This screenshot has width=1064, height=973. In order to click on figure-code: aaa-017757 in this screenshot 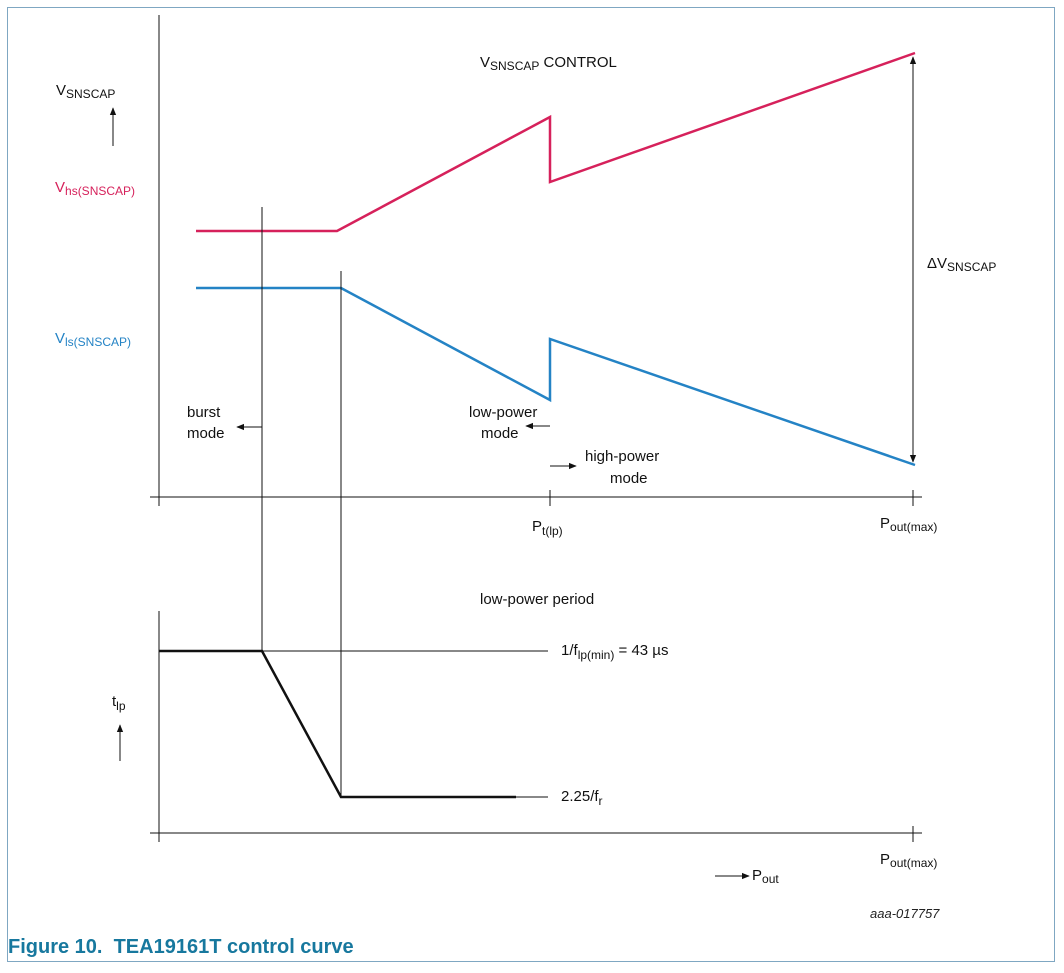, I will do `click(905, 913)`.